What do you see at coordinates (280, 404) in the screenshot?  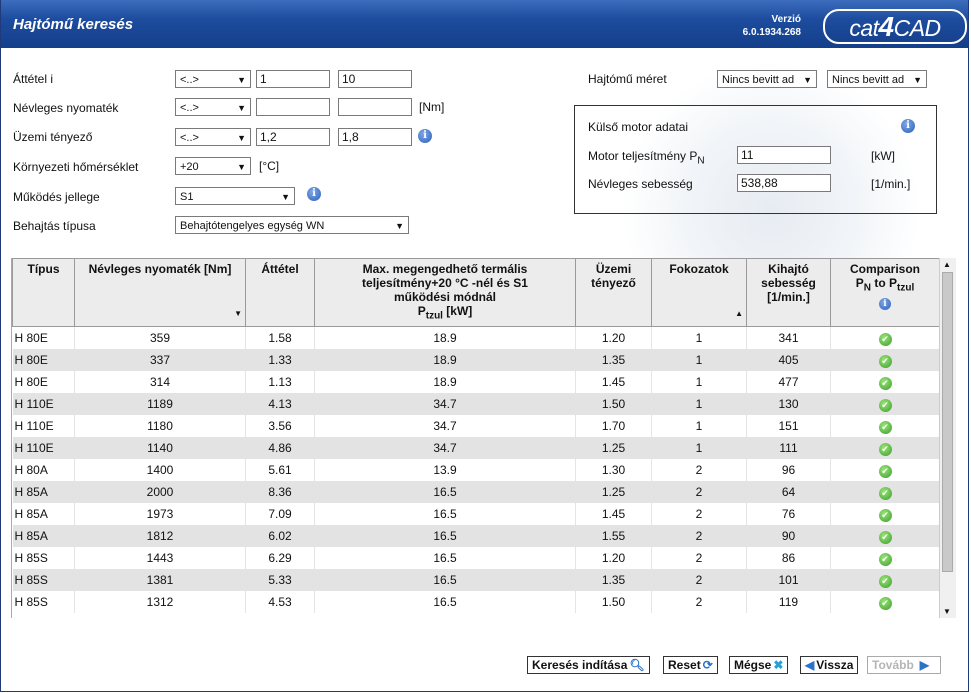 I see `cell-ratio: 4.13` at bounding box center [280, 404].